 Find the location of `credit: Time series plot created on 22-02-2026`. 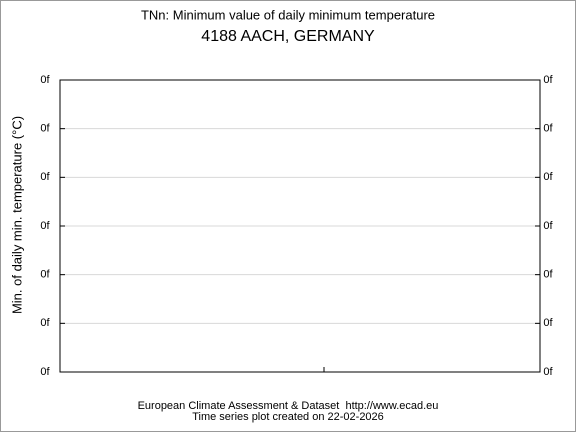

credit: Time series plot created on 22-02-2026 is located at coordinates (288, 417).